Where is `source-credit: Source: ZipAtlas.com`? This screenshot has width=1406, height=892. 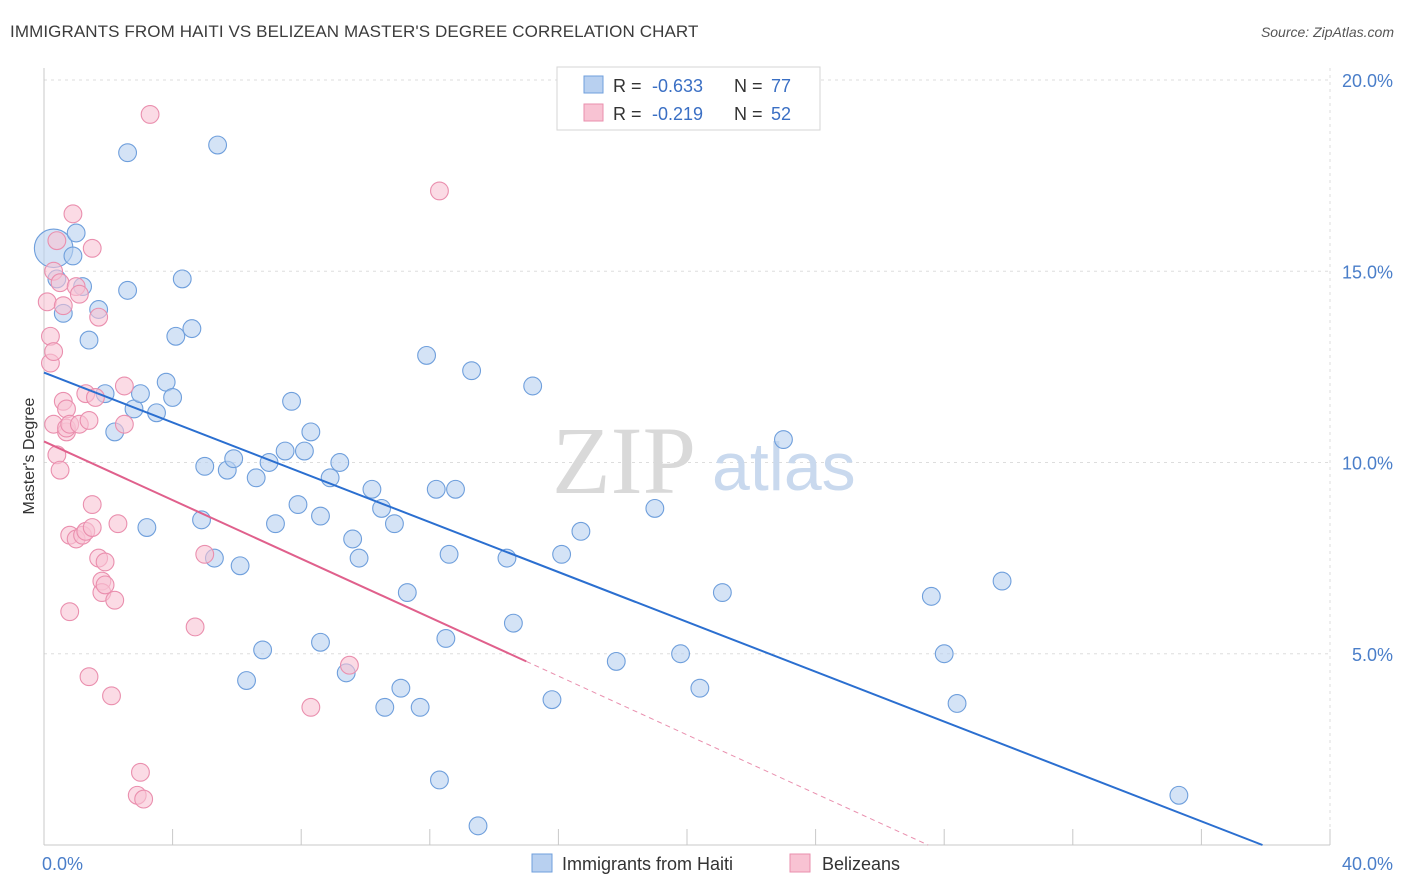 source-credit: Source: ZipAtlas.com is located at coordinates (1327, 32).